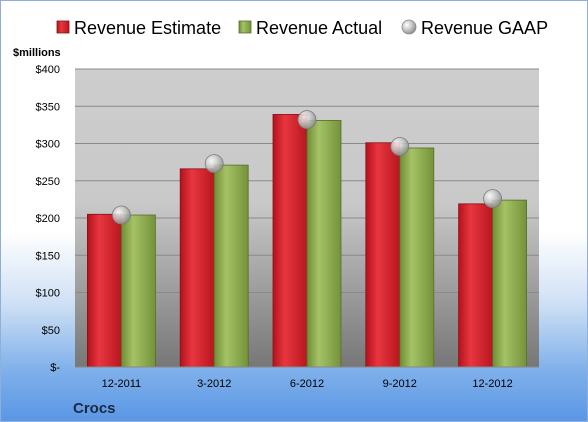 This screenshot has width=588, height=422. Describe the element at coordinates (37, 53) in the screenshot. I see `y-unit-label: $millions` at that location.